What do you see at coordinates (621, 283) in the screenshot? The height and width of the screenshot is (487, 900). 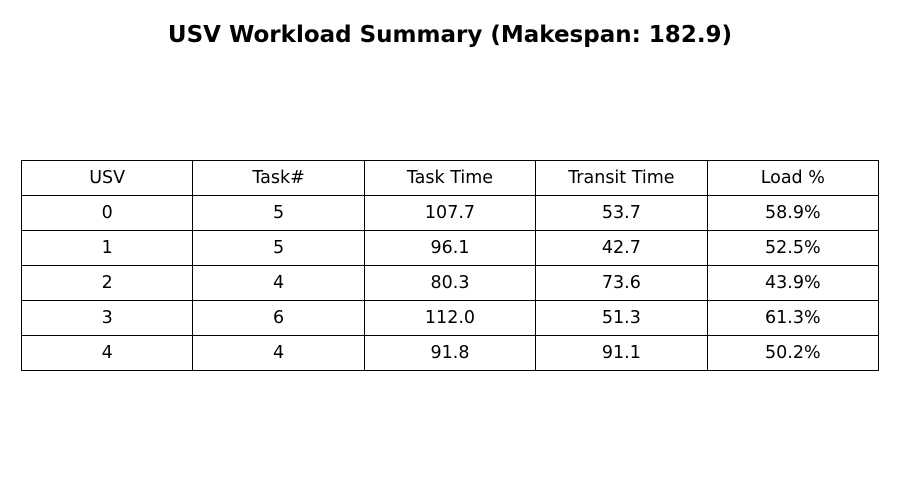 I see `cell-transit-time: 73.6` at bounding box center [621, 283].